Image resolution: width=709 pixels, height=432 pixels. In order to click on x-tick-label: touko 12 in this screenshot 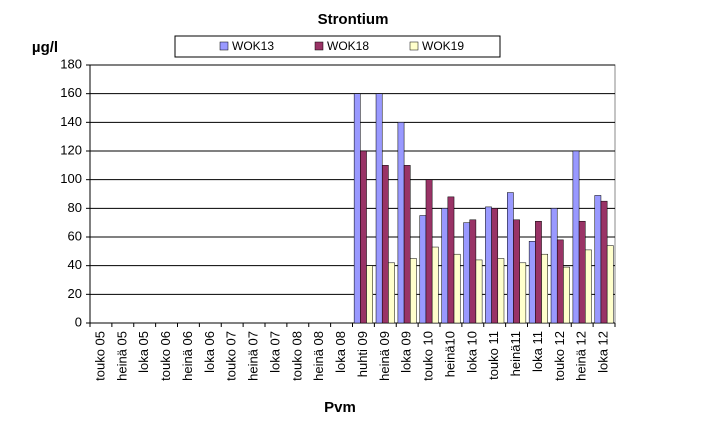, I will do `click(559, 356)`.